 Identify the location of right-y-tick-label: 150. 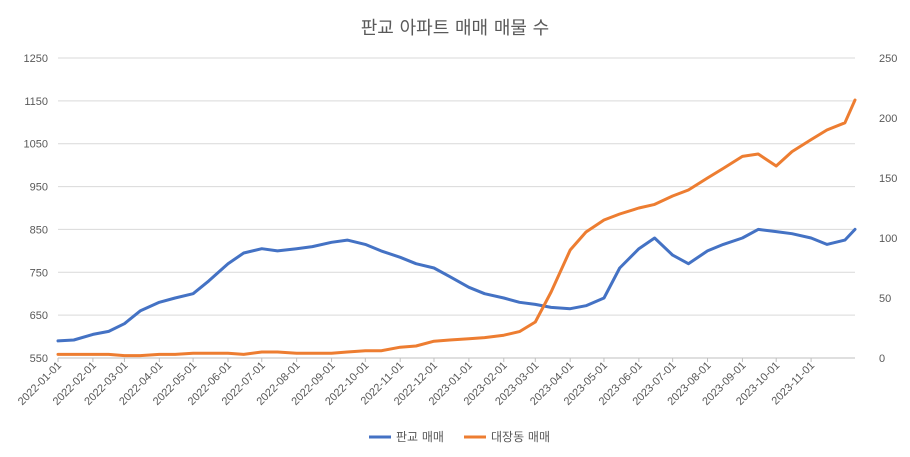
(888, 179).